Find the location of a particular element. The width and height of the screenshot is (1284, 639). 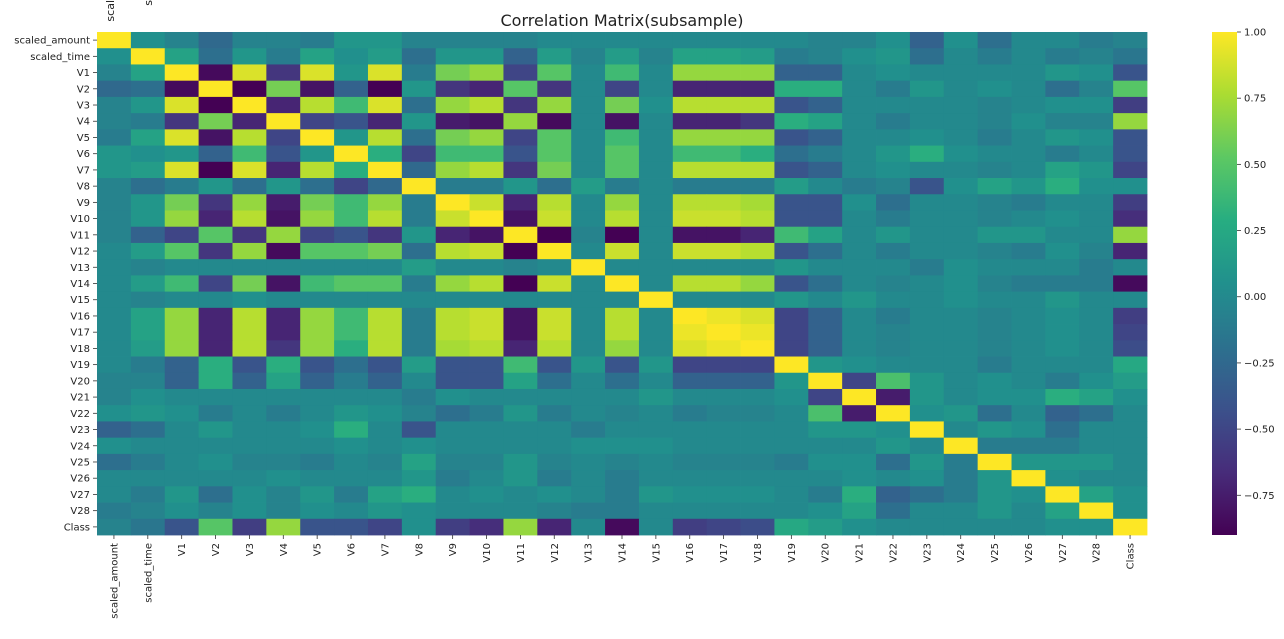

y-tick-label: V1 is located at coordinates (83, 73).